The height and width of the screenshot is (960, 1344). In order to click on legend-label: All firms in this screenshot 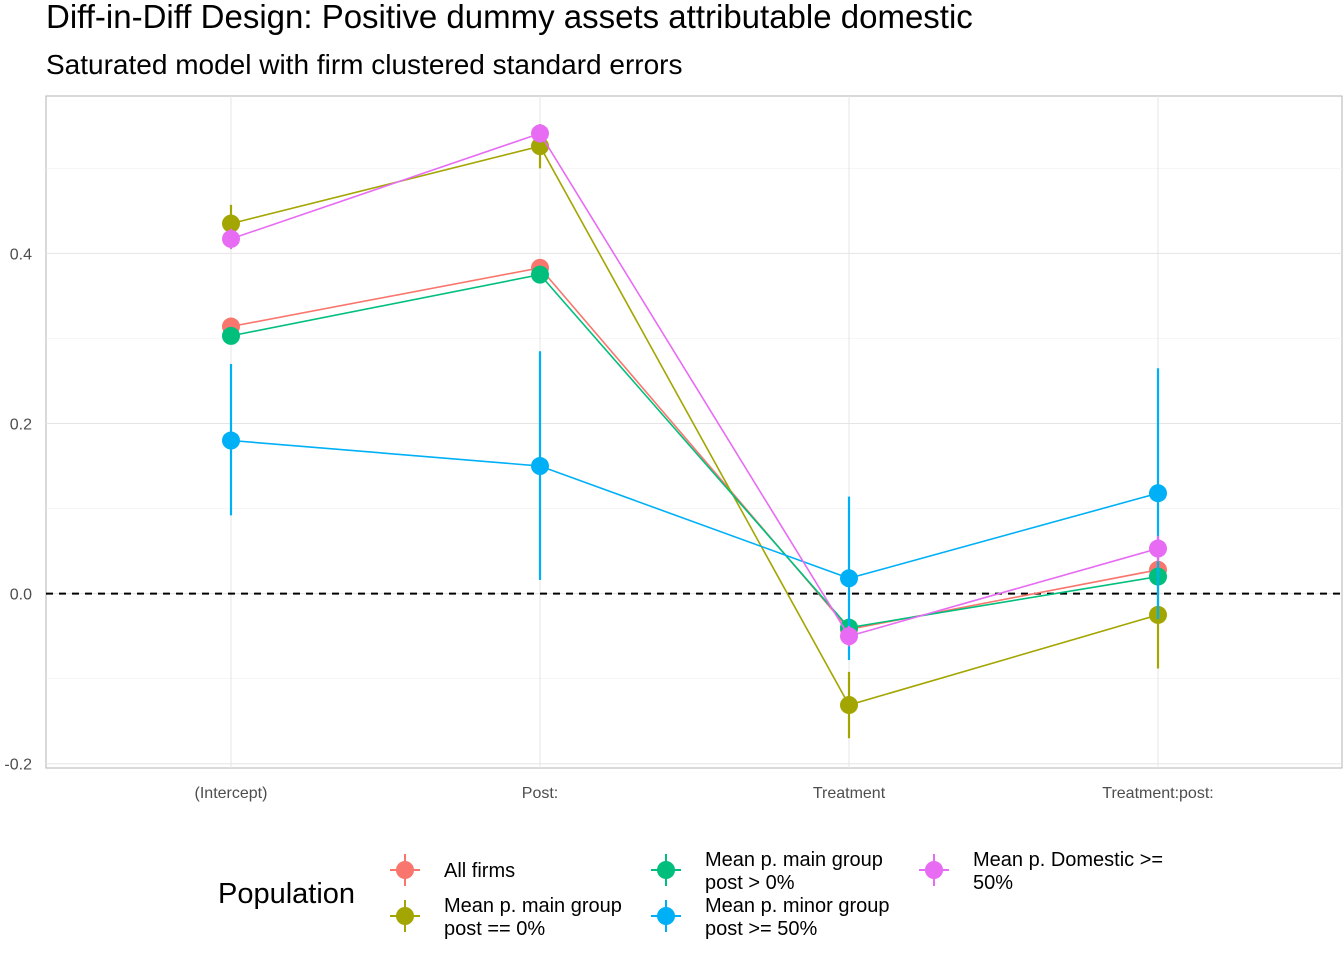, I will do `click(479, 871)`.